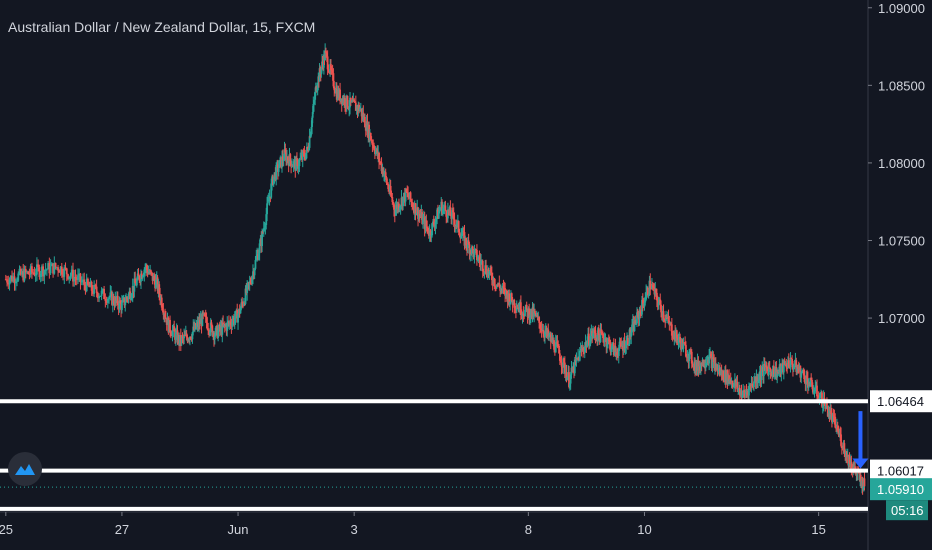 Image resolution: width=932 pixels, height=550 pixels. What do you see at coordinates (644, 529) in the screenshot?
I see `x-tick-label: 10` at bounding box center [644, 529].